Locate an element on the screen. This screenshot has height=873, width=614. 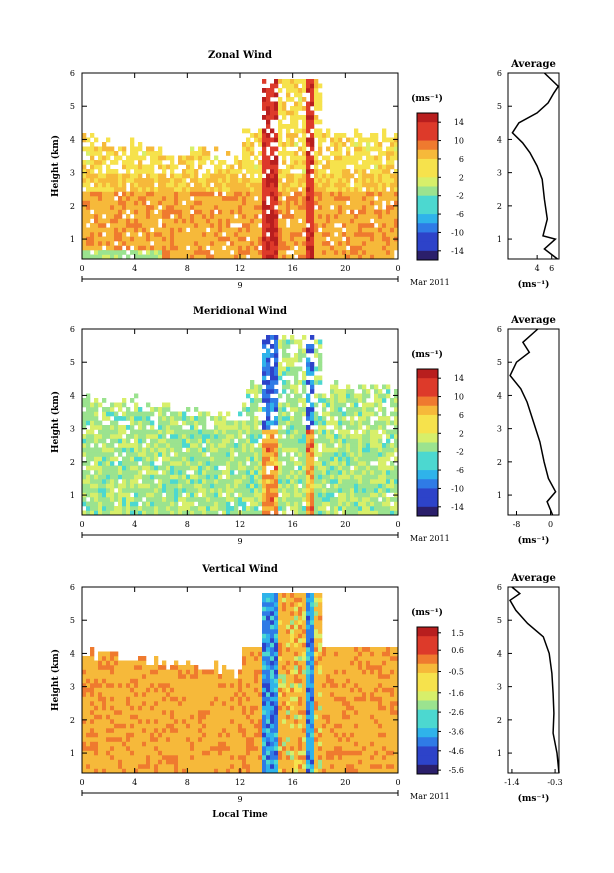
colorbar-vert is located at coordinates (427, 701).